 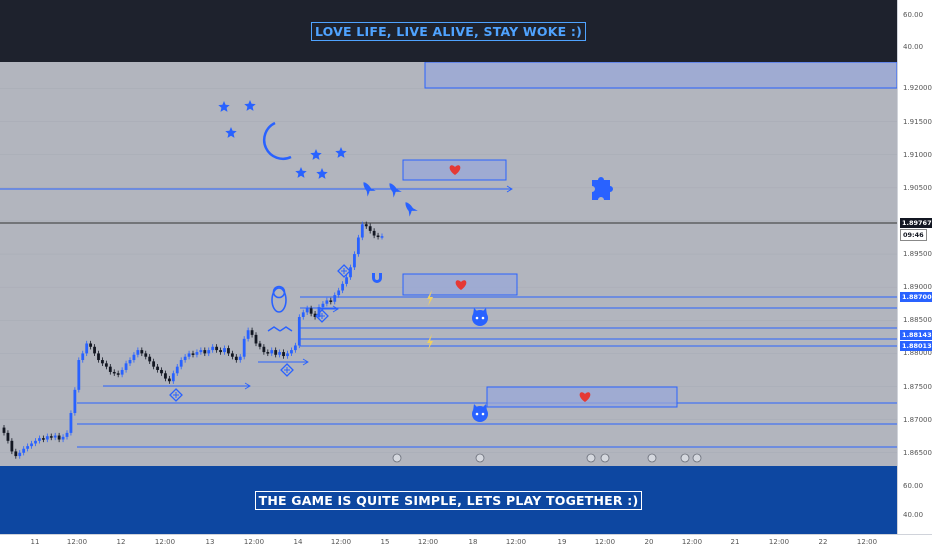 I want to click on price-tick-label: 1.86500, so click(x=917, y=452).